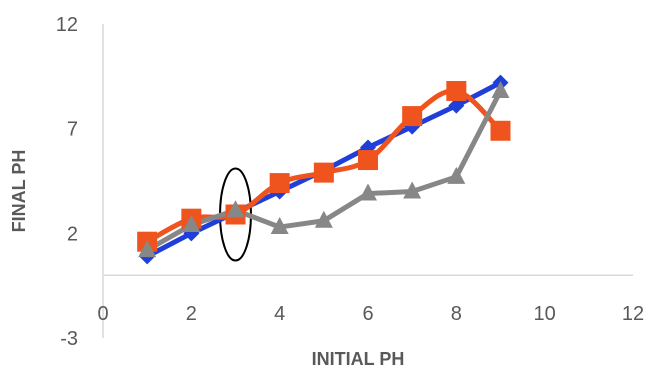 The width and height of the screenshot is (649, 374). Describe the element at coordinates (102, 314) in the screenshot. I see `x-tick-label: 0` at that location.